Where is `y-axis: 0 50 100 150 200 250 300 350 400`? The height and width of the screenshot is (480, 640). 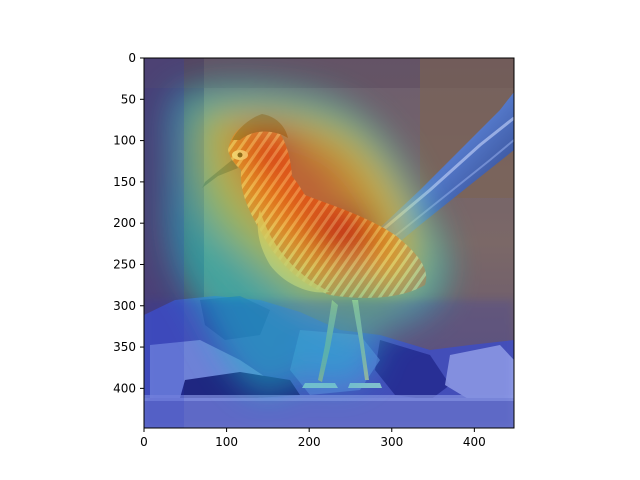 y-axis: 0 50 100 150 200 250 300 350 400 is located at coordinates (128, 223).